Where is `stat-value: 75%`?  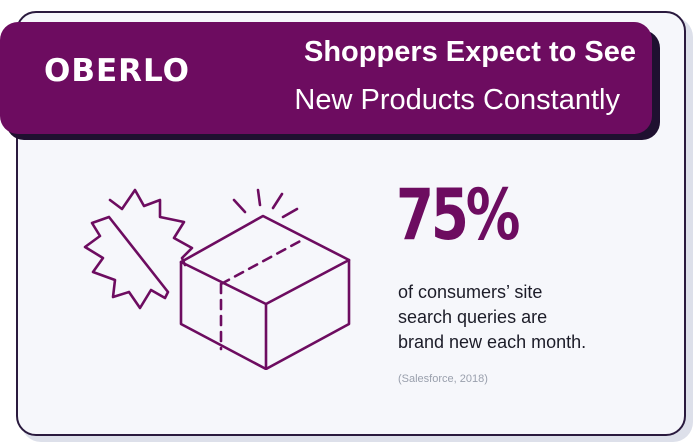
stat-value: 75% is located at coordinates (458, 215).